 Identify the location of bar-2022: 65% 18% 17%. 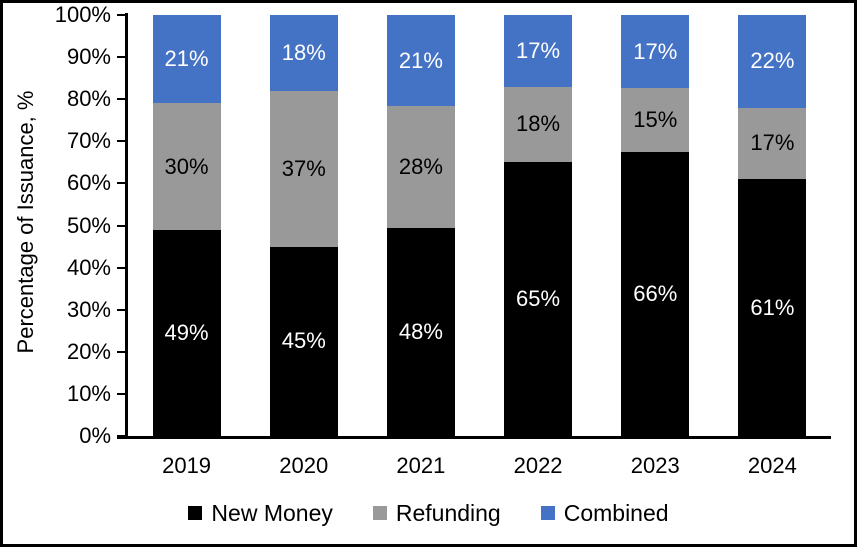
(538, 225).